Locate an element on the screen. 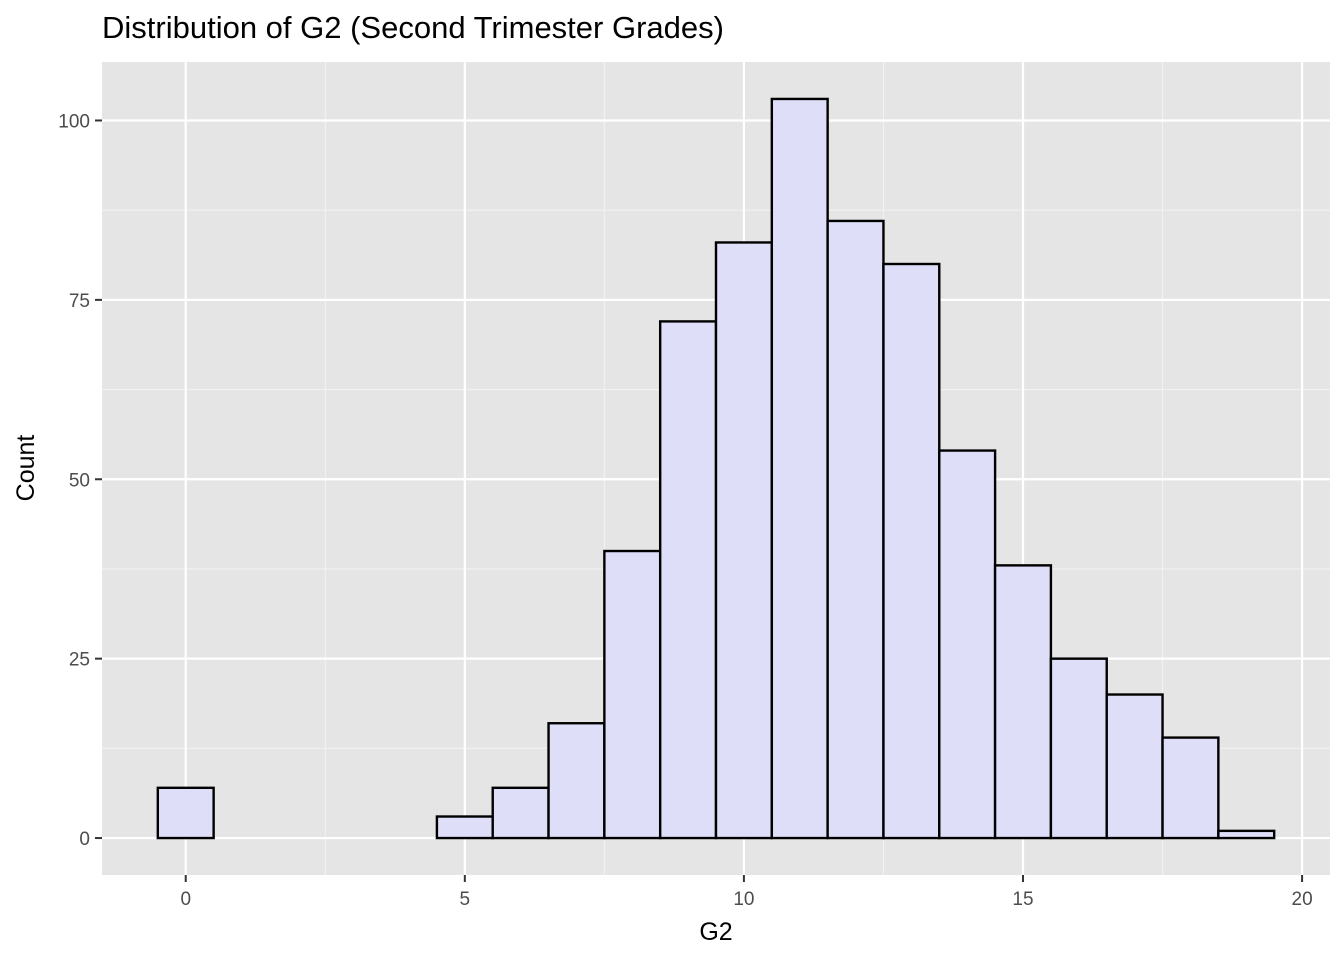  x-tick-label: 5 is located at coordinates (465, 899).